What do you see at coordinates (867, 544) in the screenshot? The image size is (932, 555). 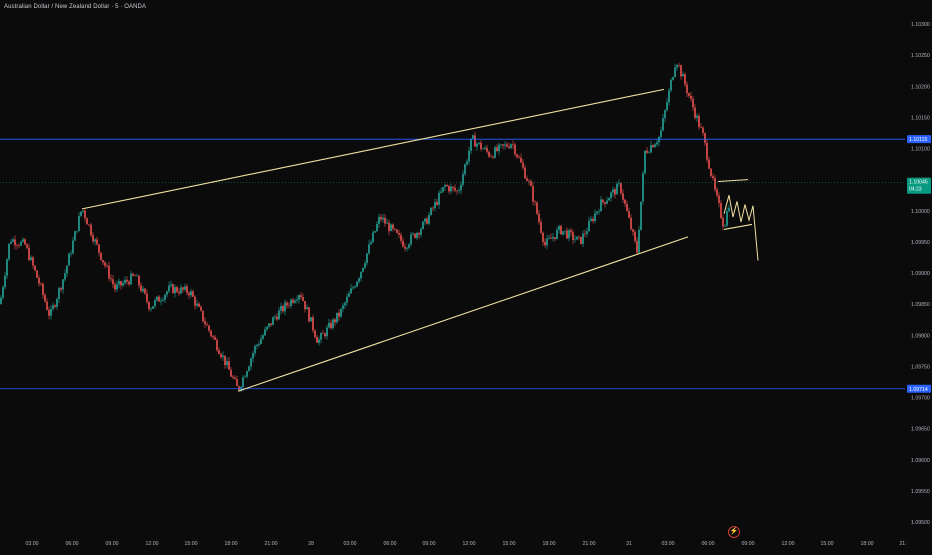 I see `x-tick-label: 18:00` at bounding box center [867, 544].